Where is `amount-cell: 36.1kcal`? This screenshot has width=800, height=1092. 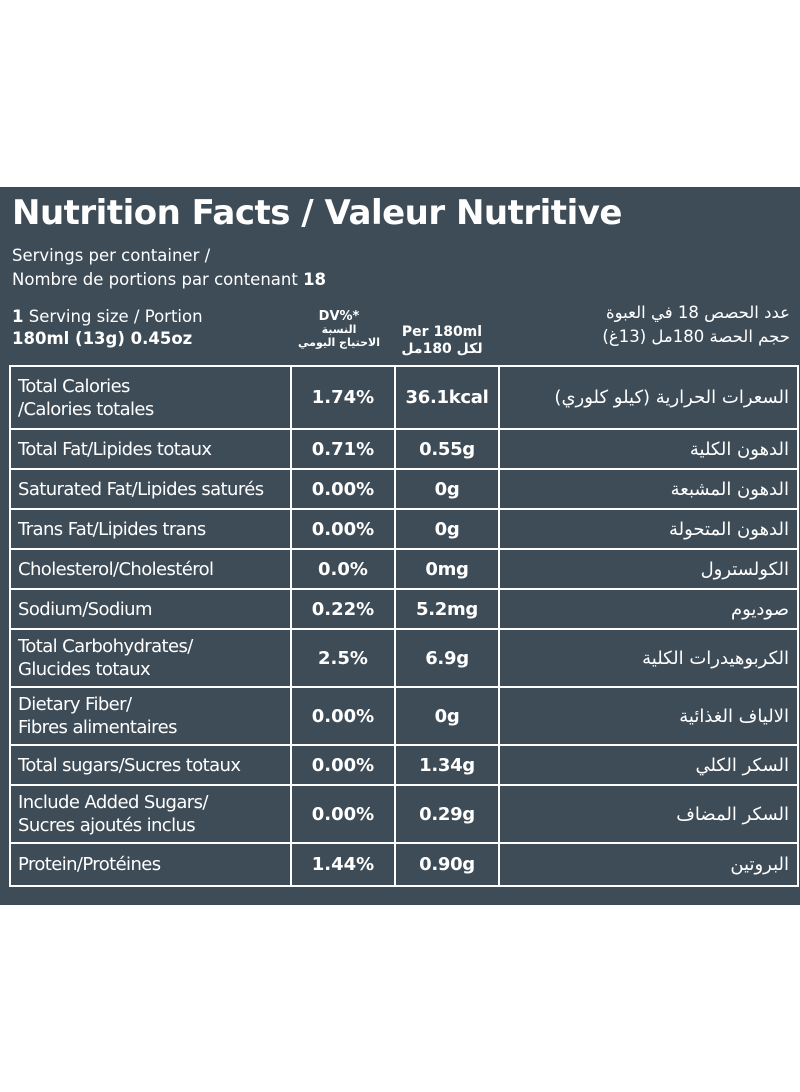
amount-cell: 36.1kcal is located at coordinates (447, 397).